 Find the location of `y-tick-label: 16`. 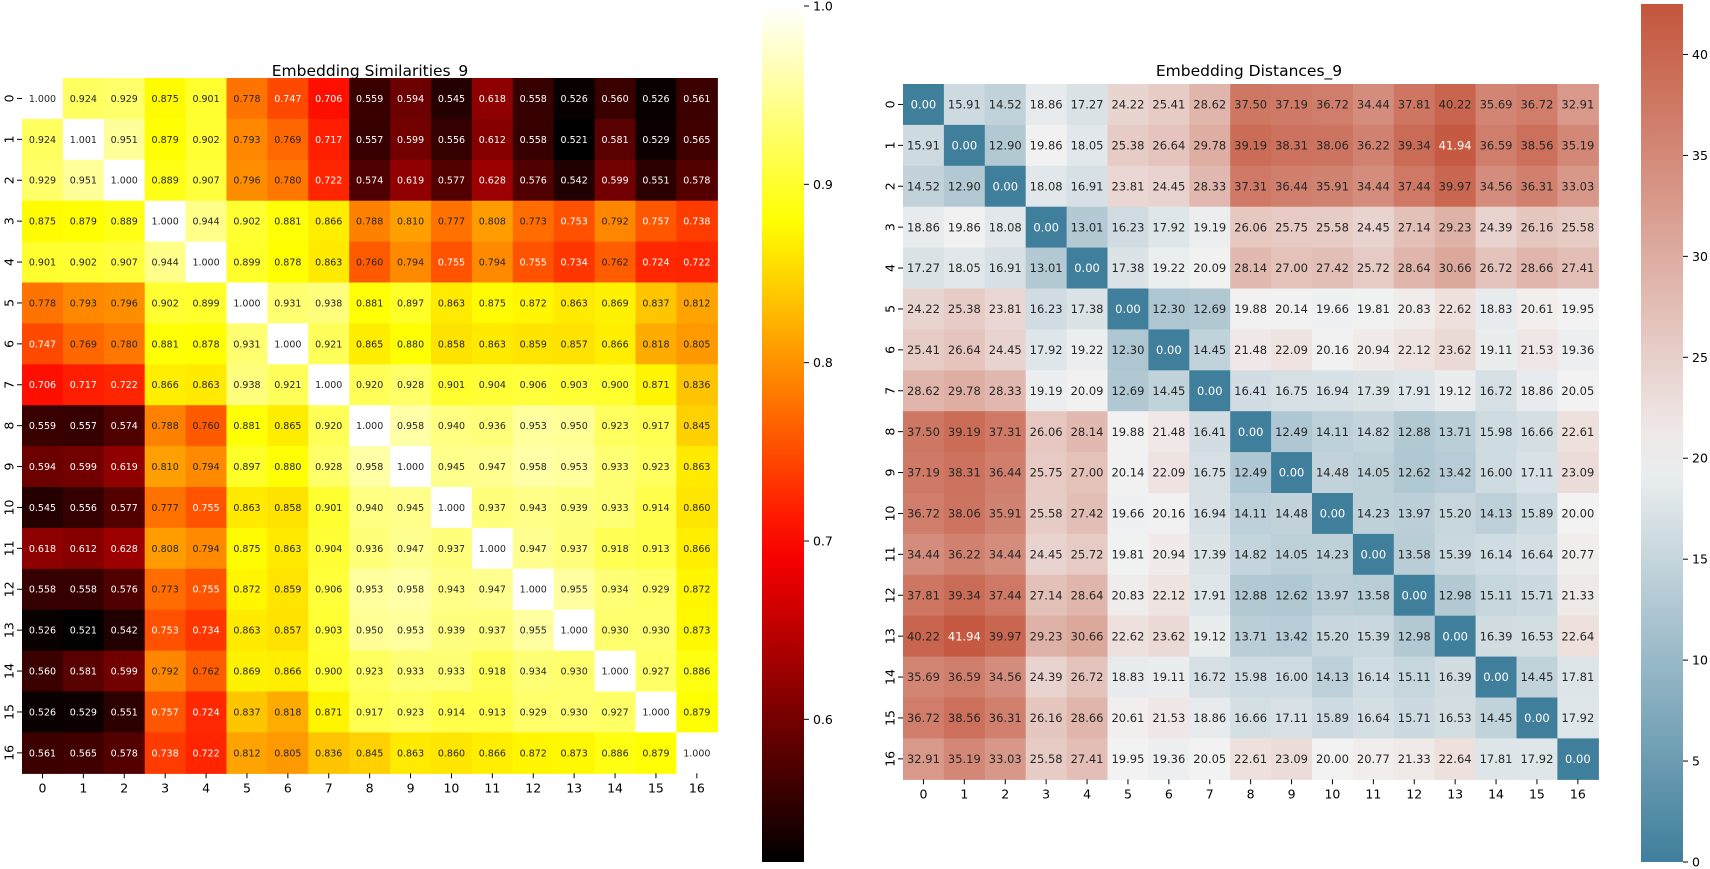

y-tick-label: 16 is located at coordinates (9, 753).